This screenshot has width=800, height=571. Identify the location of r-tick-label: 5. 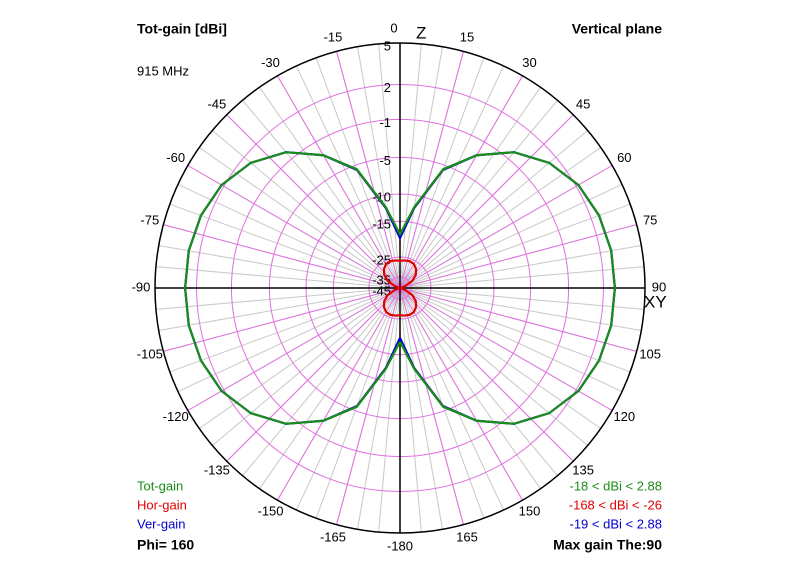
(387, 45).